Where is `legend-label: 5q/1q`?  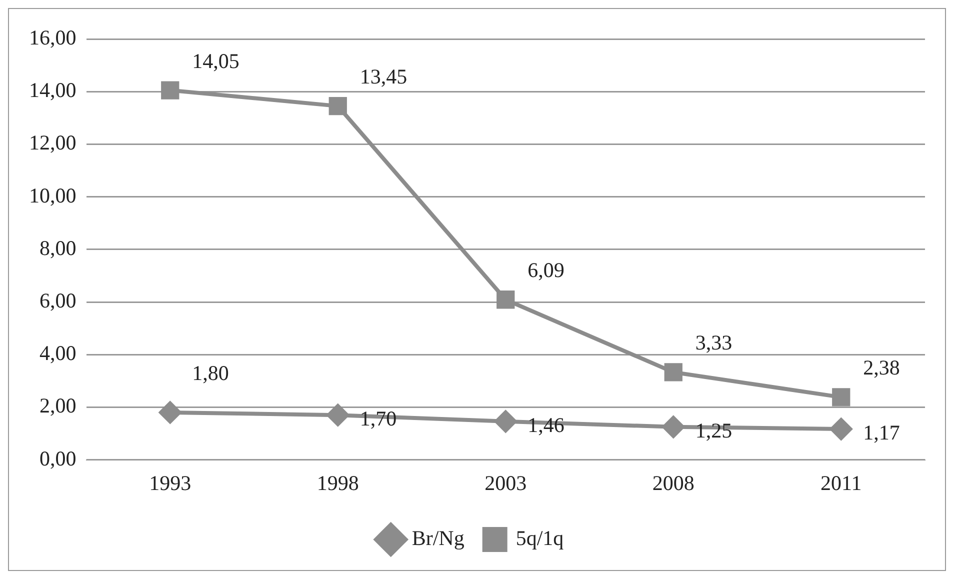
legend-label: 5q/1q is located at coordinates (540, 538).